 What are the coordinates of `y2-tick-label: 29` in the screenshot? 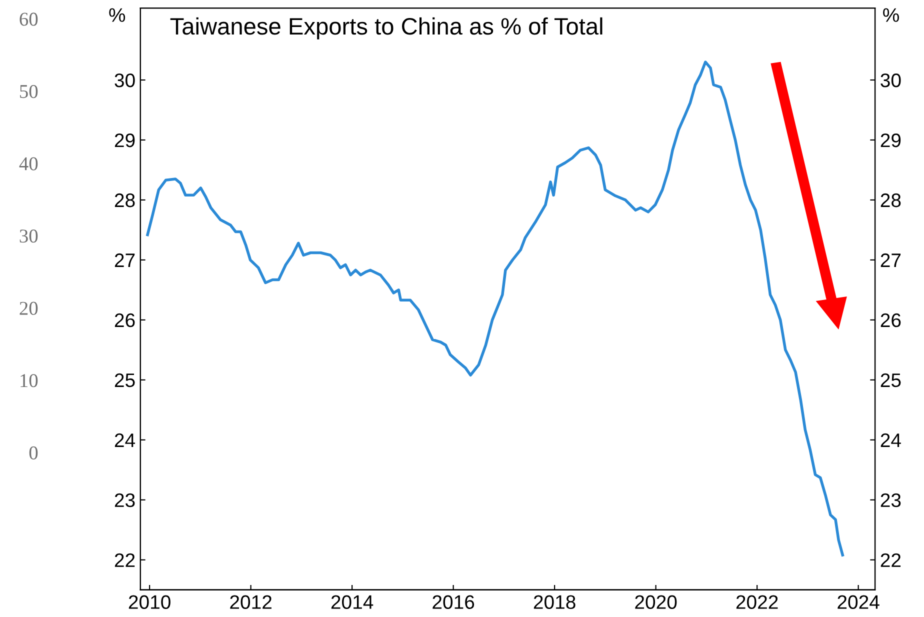 It's located at (890, 140).